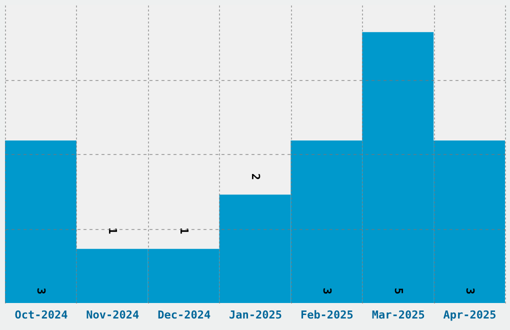 This screenshot has width=510, height=330. I want to click on data-label: 2, so click(255, 176).